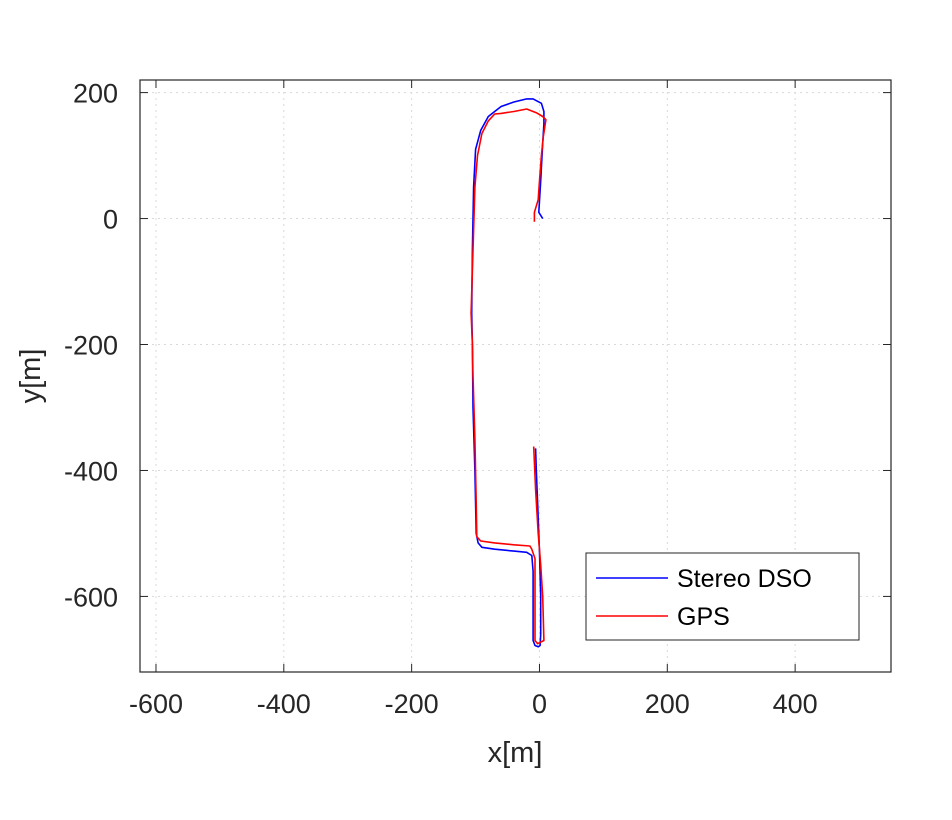 This screenshot has height=820, width=952. I want to click on series-line-stereo-dso, so click(507, 373).